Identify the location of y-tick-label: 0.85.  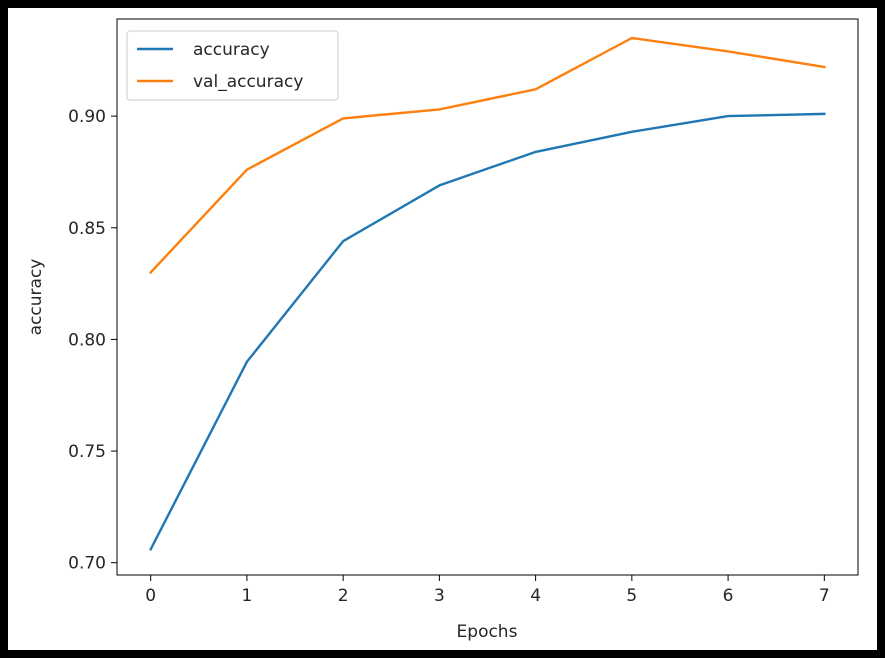
(87, 229).